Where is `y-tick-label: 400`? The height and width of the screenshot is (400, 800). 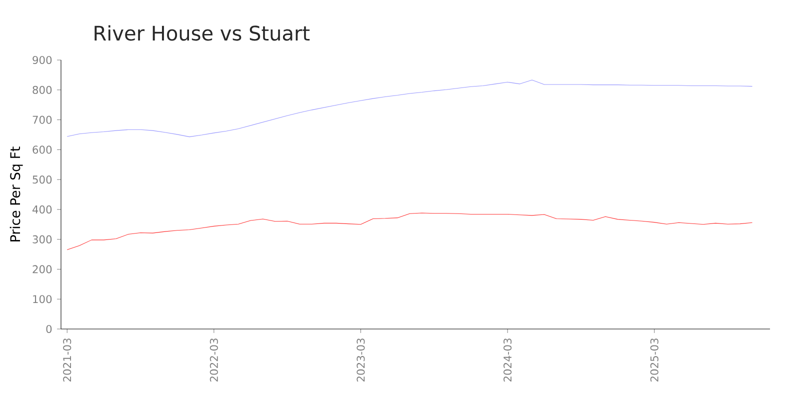 y-tick-label: 400 is located at coordinates (42, 209).